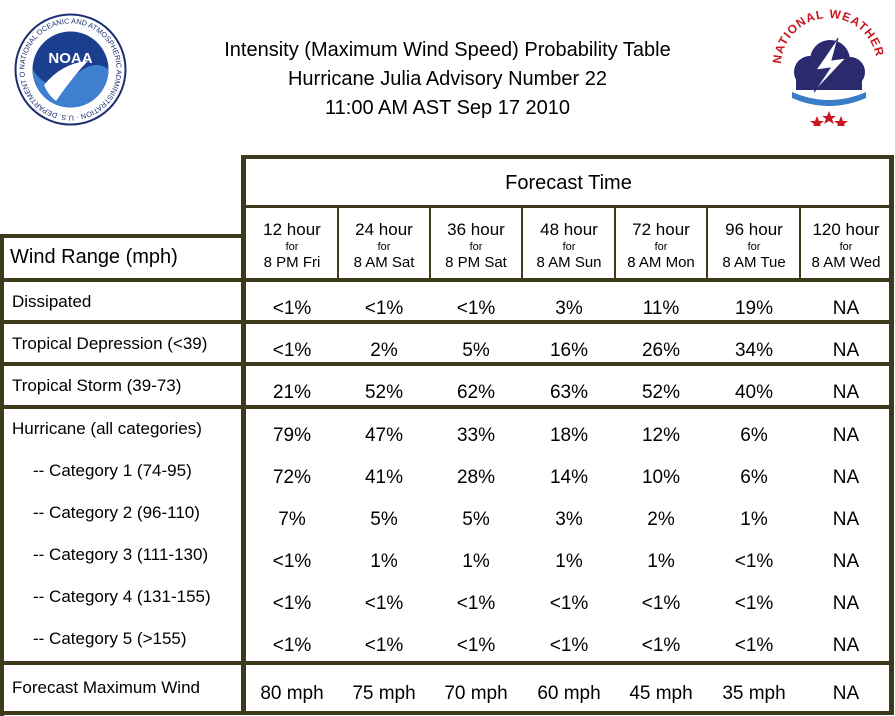 The height and width of the screenshot is (716, 895). What do you see at coordinates (70, 58) in the screenshot?
I see `noaa-logo-text: NOAA` at bounding box center [70, 58].